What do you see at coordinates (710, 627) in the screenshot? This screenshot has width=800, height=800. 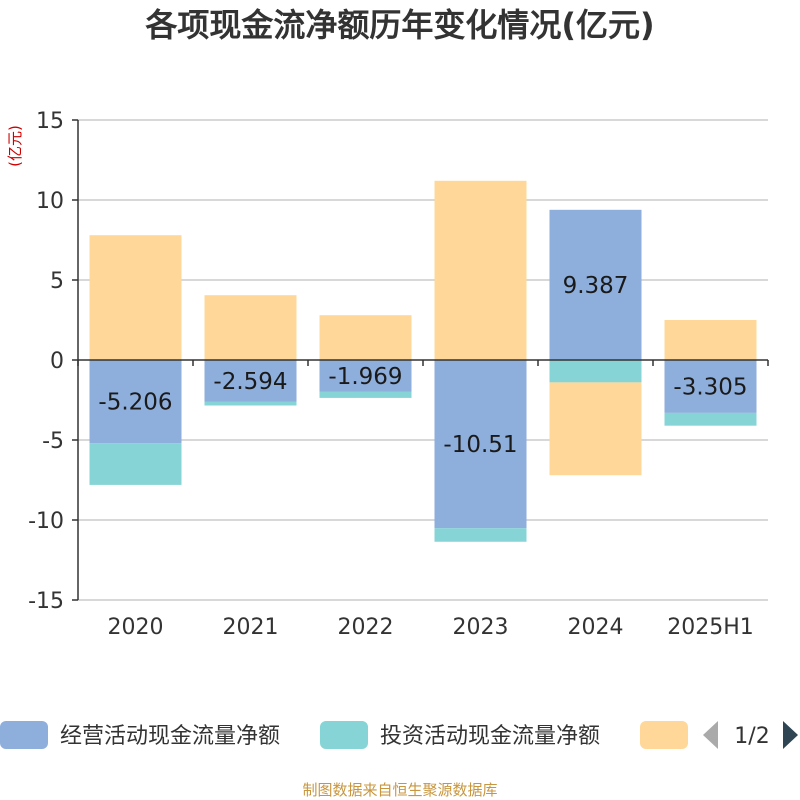 I see `x-tick-label: 2025H1` at bounding box center [710, 627].